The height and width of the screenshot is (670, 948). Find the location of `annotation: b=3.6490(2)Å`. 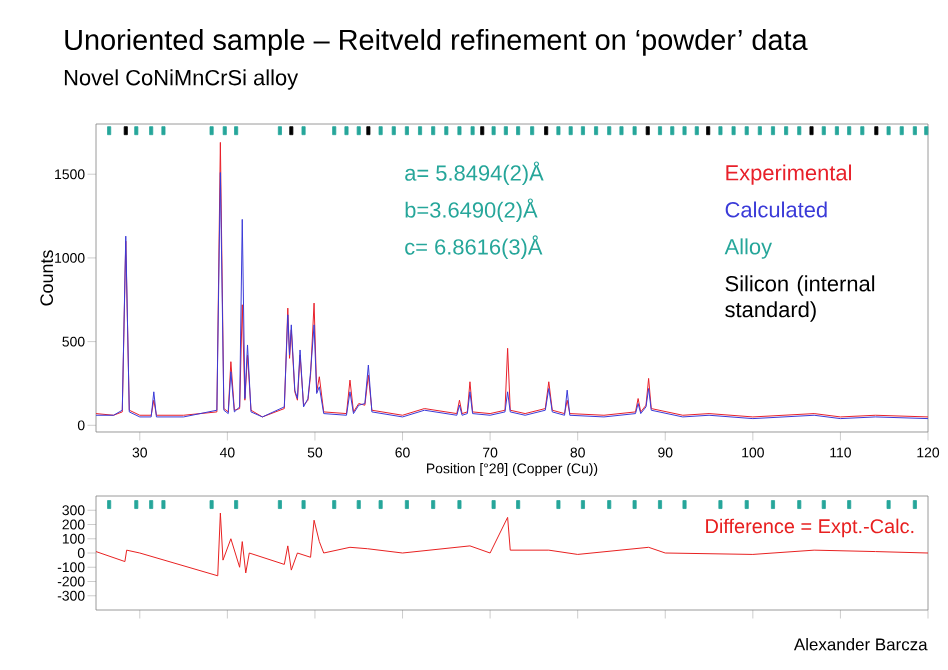

annotation: b=3.6490(2)Å is located at coordinates (471, 210).